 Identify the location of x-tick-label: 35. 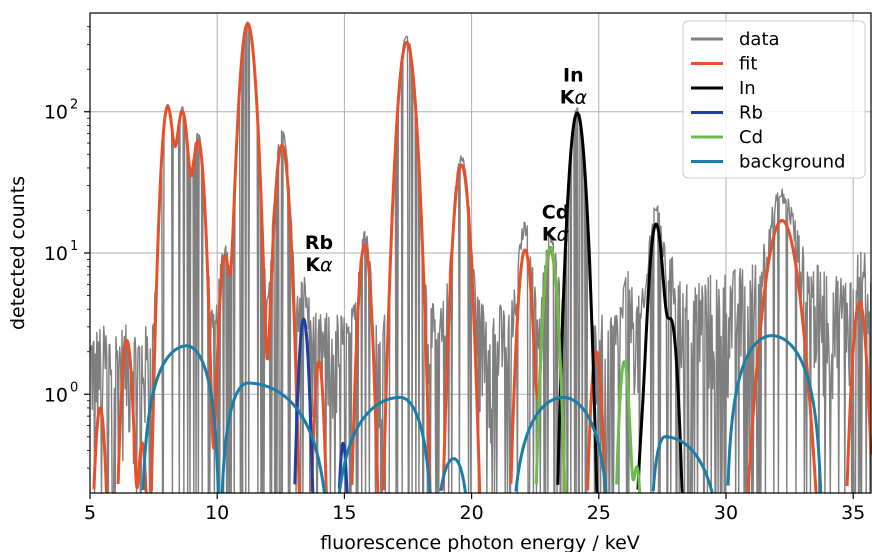
(853, 513).